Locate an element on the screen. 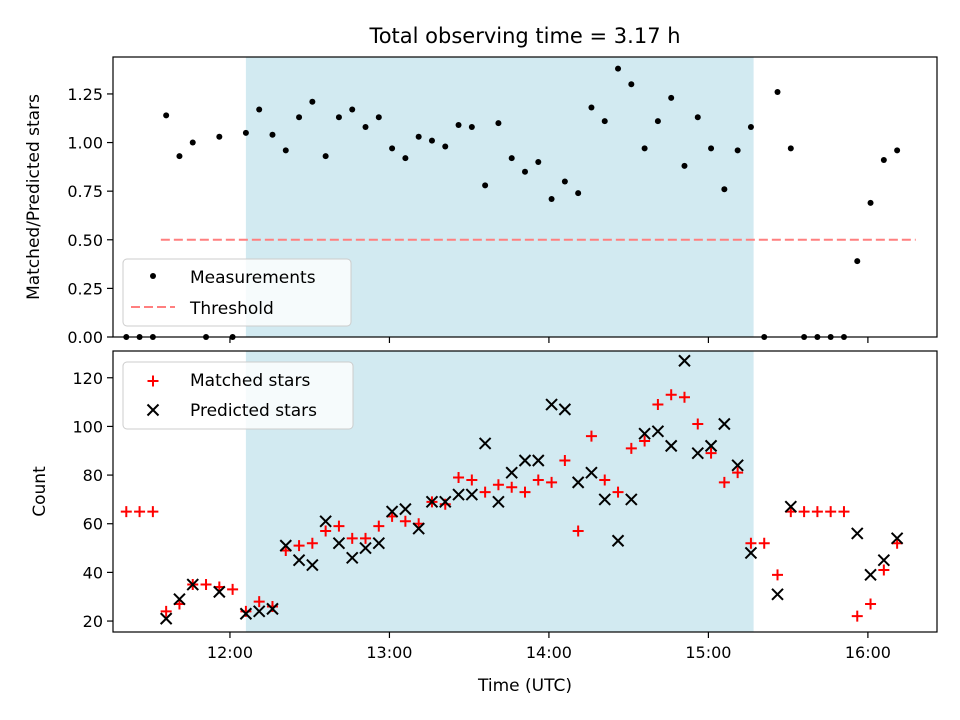 Image resolution: width=960 pixels, height=720 pixels. top-legend-box is located at coordinates (237, 292).